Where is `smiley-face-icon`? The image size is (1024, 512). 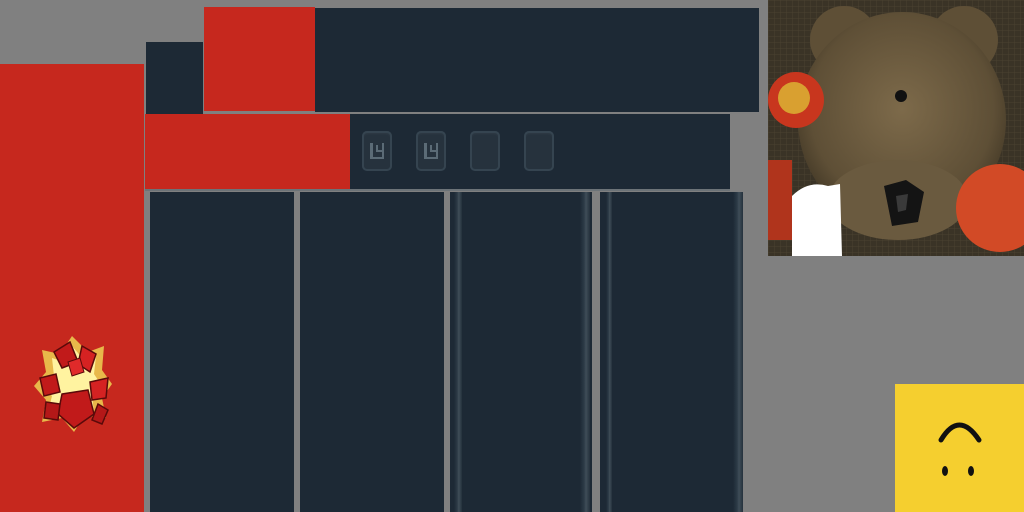 smiley-face-icon is located at coordinates (960, 449).